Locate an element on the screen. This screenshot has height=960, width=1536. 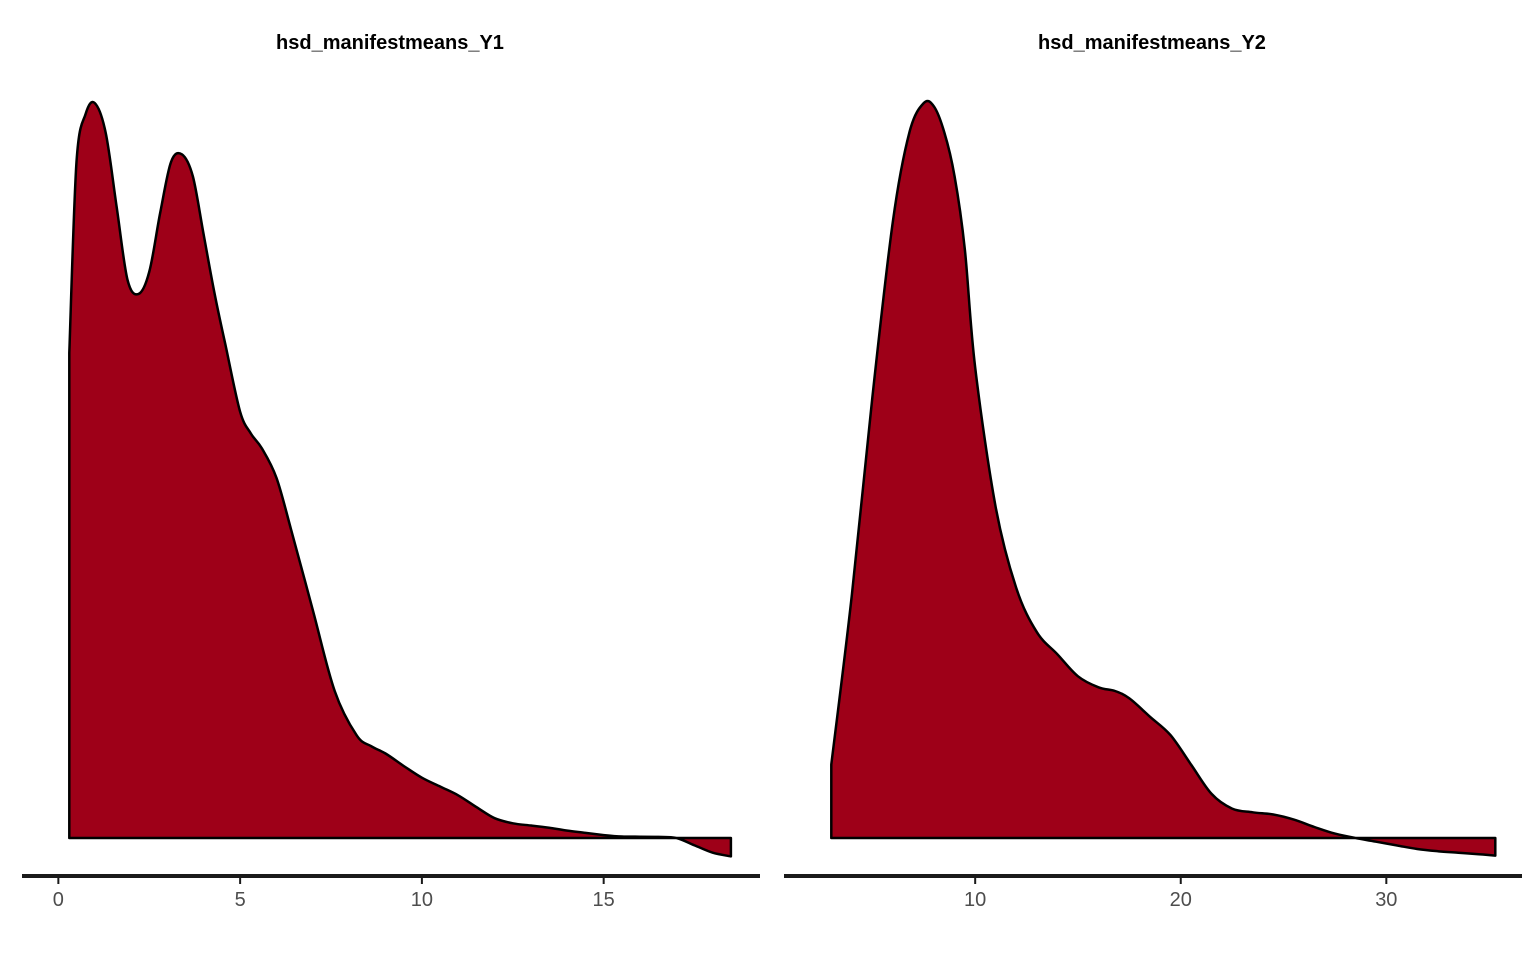
x-tick-label: 5 is located at coordinates (240, 900).